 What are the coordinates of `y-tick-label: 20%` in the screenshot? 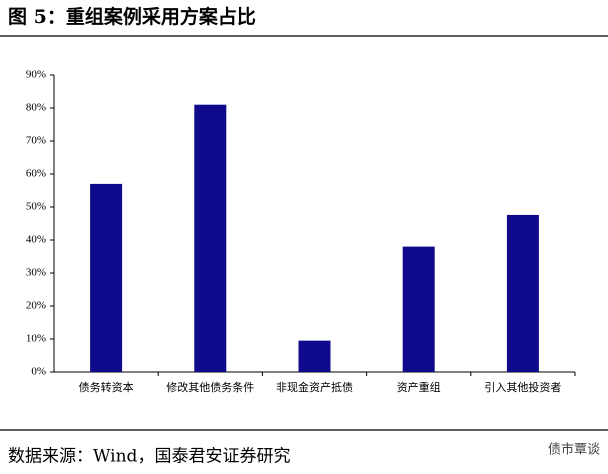 It's located at (36, 306).